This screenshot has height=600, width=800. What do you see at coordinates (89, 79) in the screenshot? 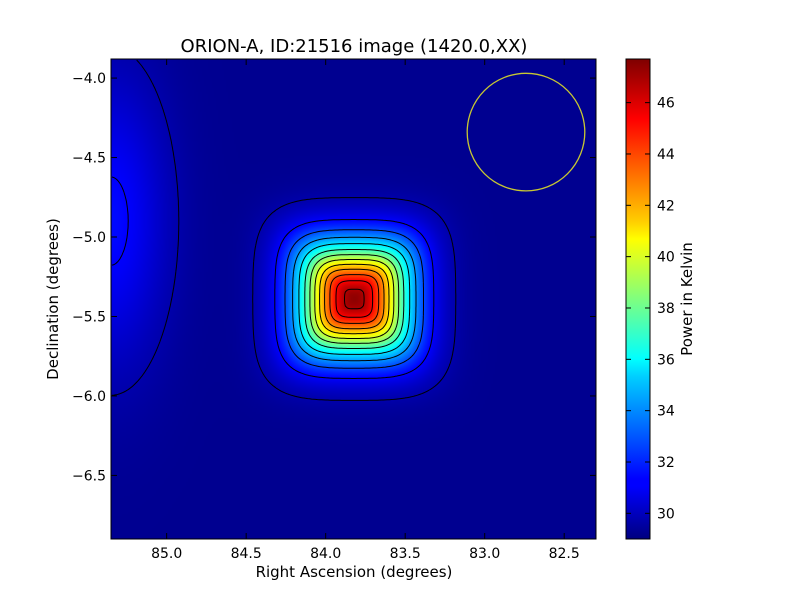
I see `y-tick-label: −4.0` at bounding box center [89, 79].